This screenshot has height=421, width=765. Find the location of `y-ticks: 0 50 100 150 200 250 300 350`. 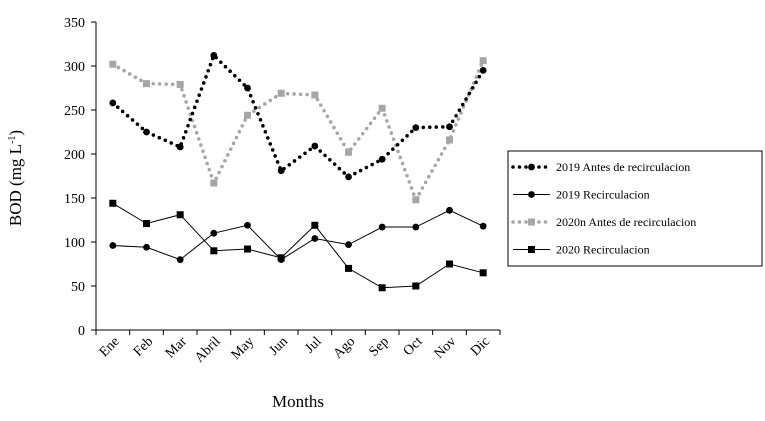

y-ticks: 0 50 100 150 200 250 300 350 is located at coordinates (80, 177).